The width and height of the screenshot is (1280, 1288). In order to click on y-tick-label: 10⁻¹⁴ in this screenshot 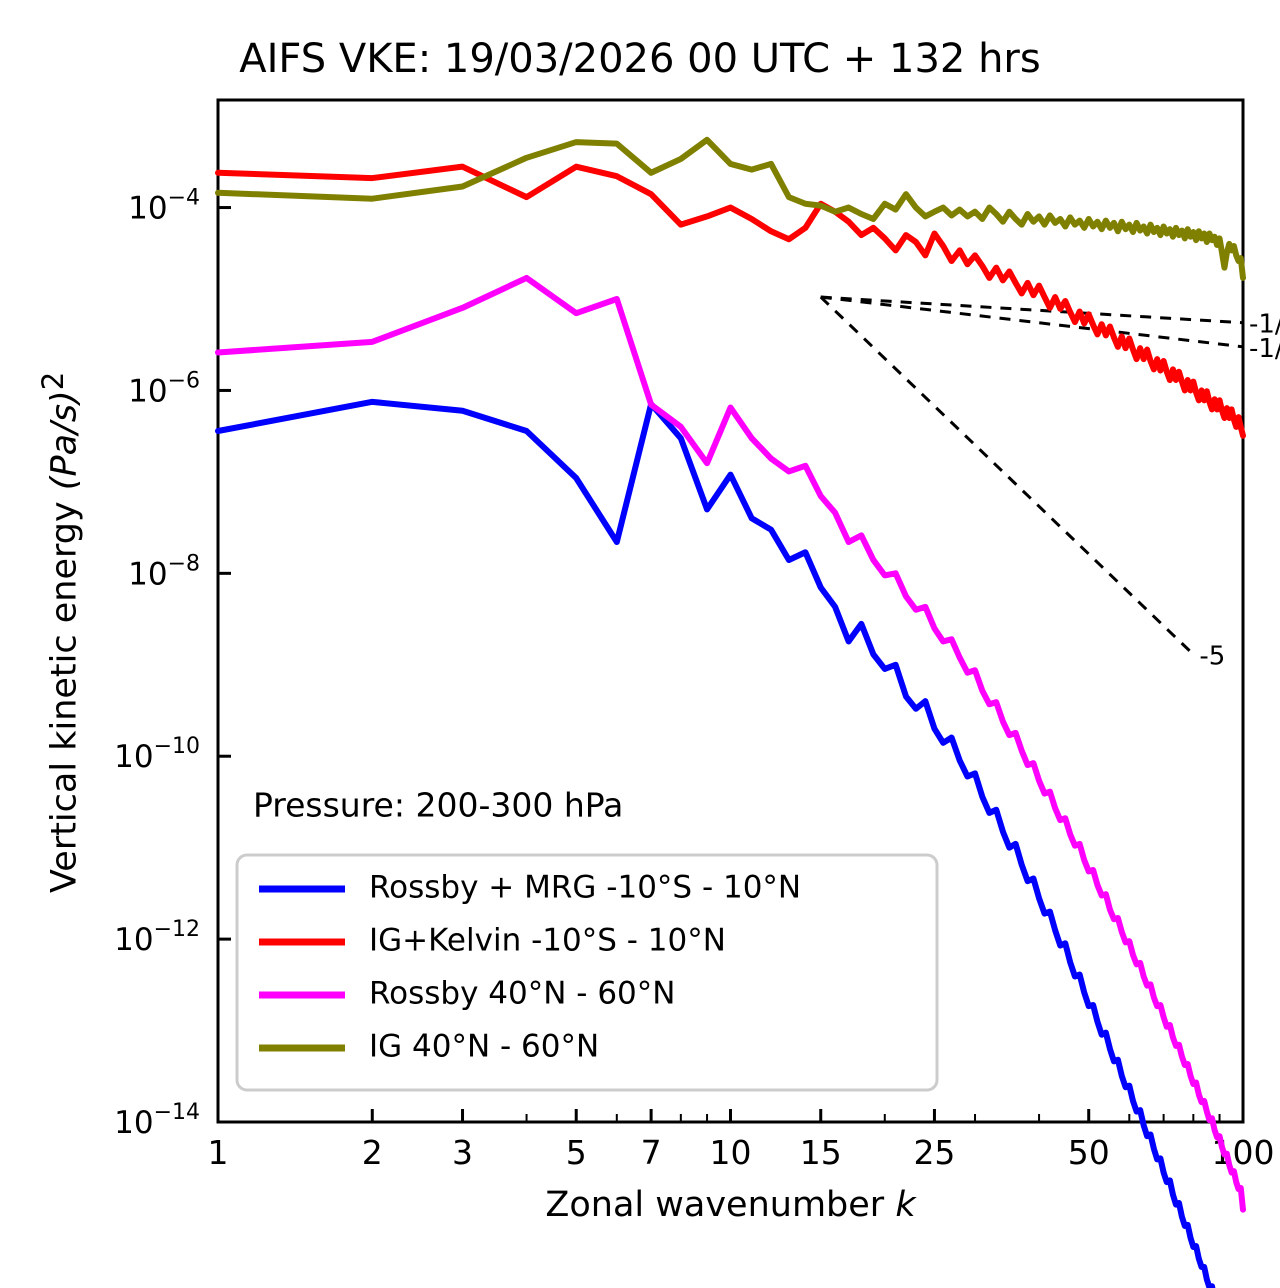, I will do `click(157, 1120)`.